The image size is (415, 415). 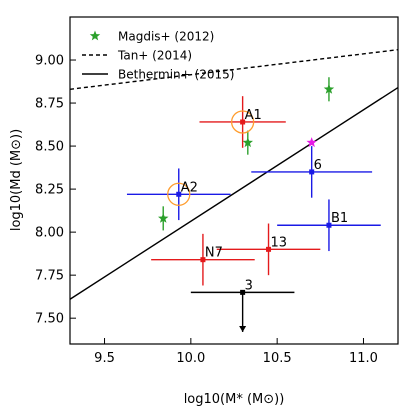 I want to click on x-tick-label: 10.5, so click(x=277, y=358).